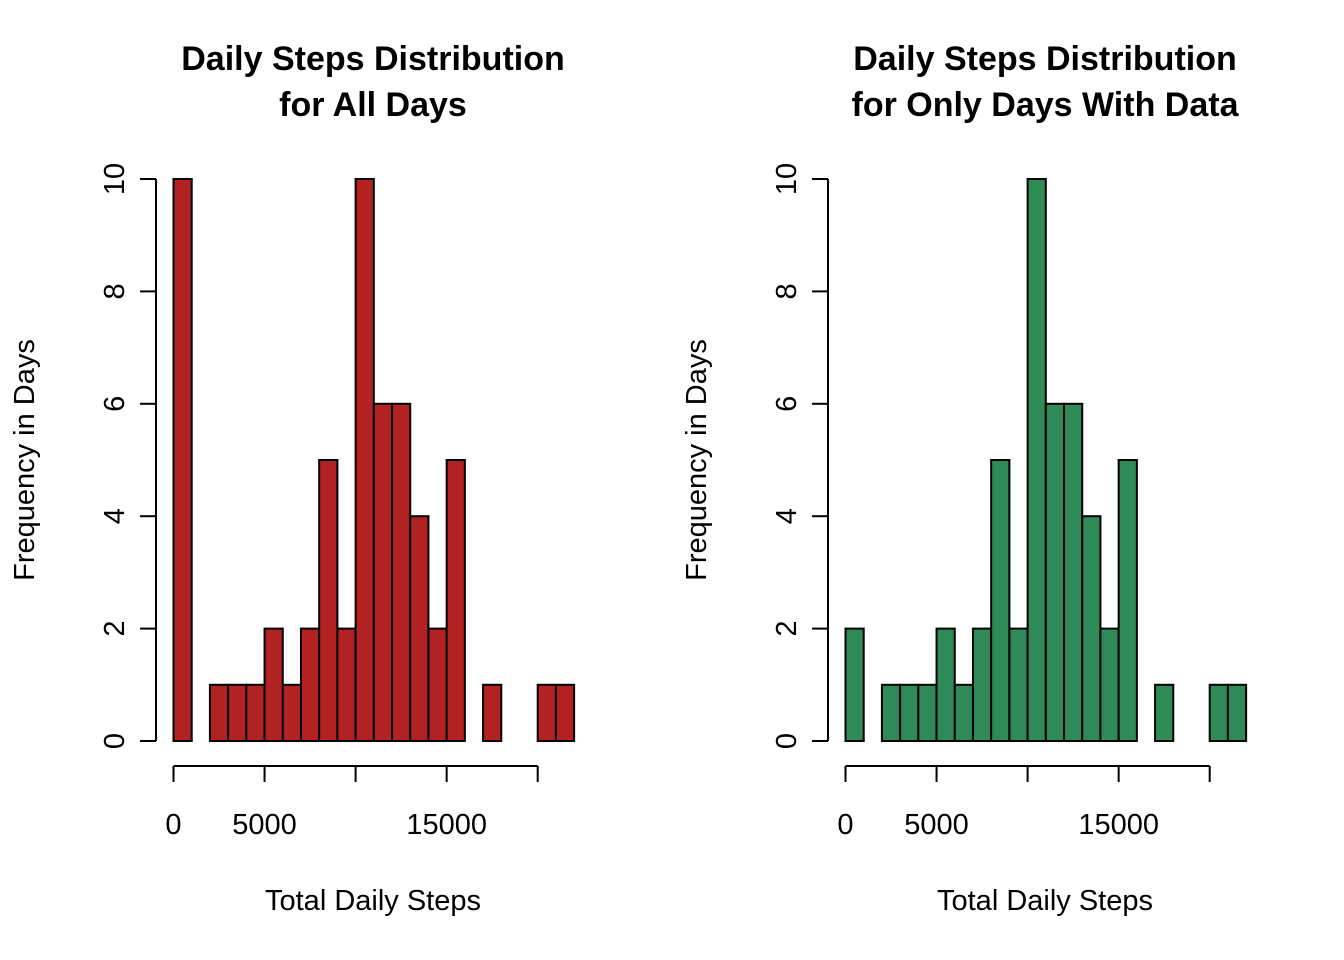 The image size is (1344, 960). What do you see at coordinates (373, 105) in the screenshot?
I see `chart-title-line2: for All Days` at bounding box center [373, 105].